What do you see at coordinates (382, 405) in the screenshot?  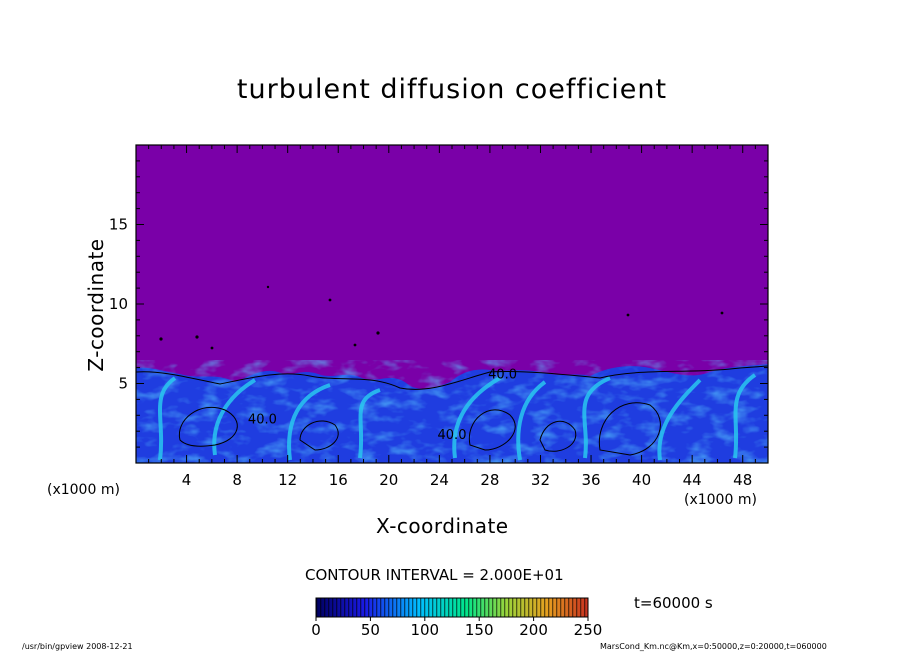 I see `contour-labels: 40.0 40.0 40.0` at bounding box center [382, 405].